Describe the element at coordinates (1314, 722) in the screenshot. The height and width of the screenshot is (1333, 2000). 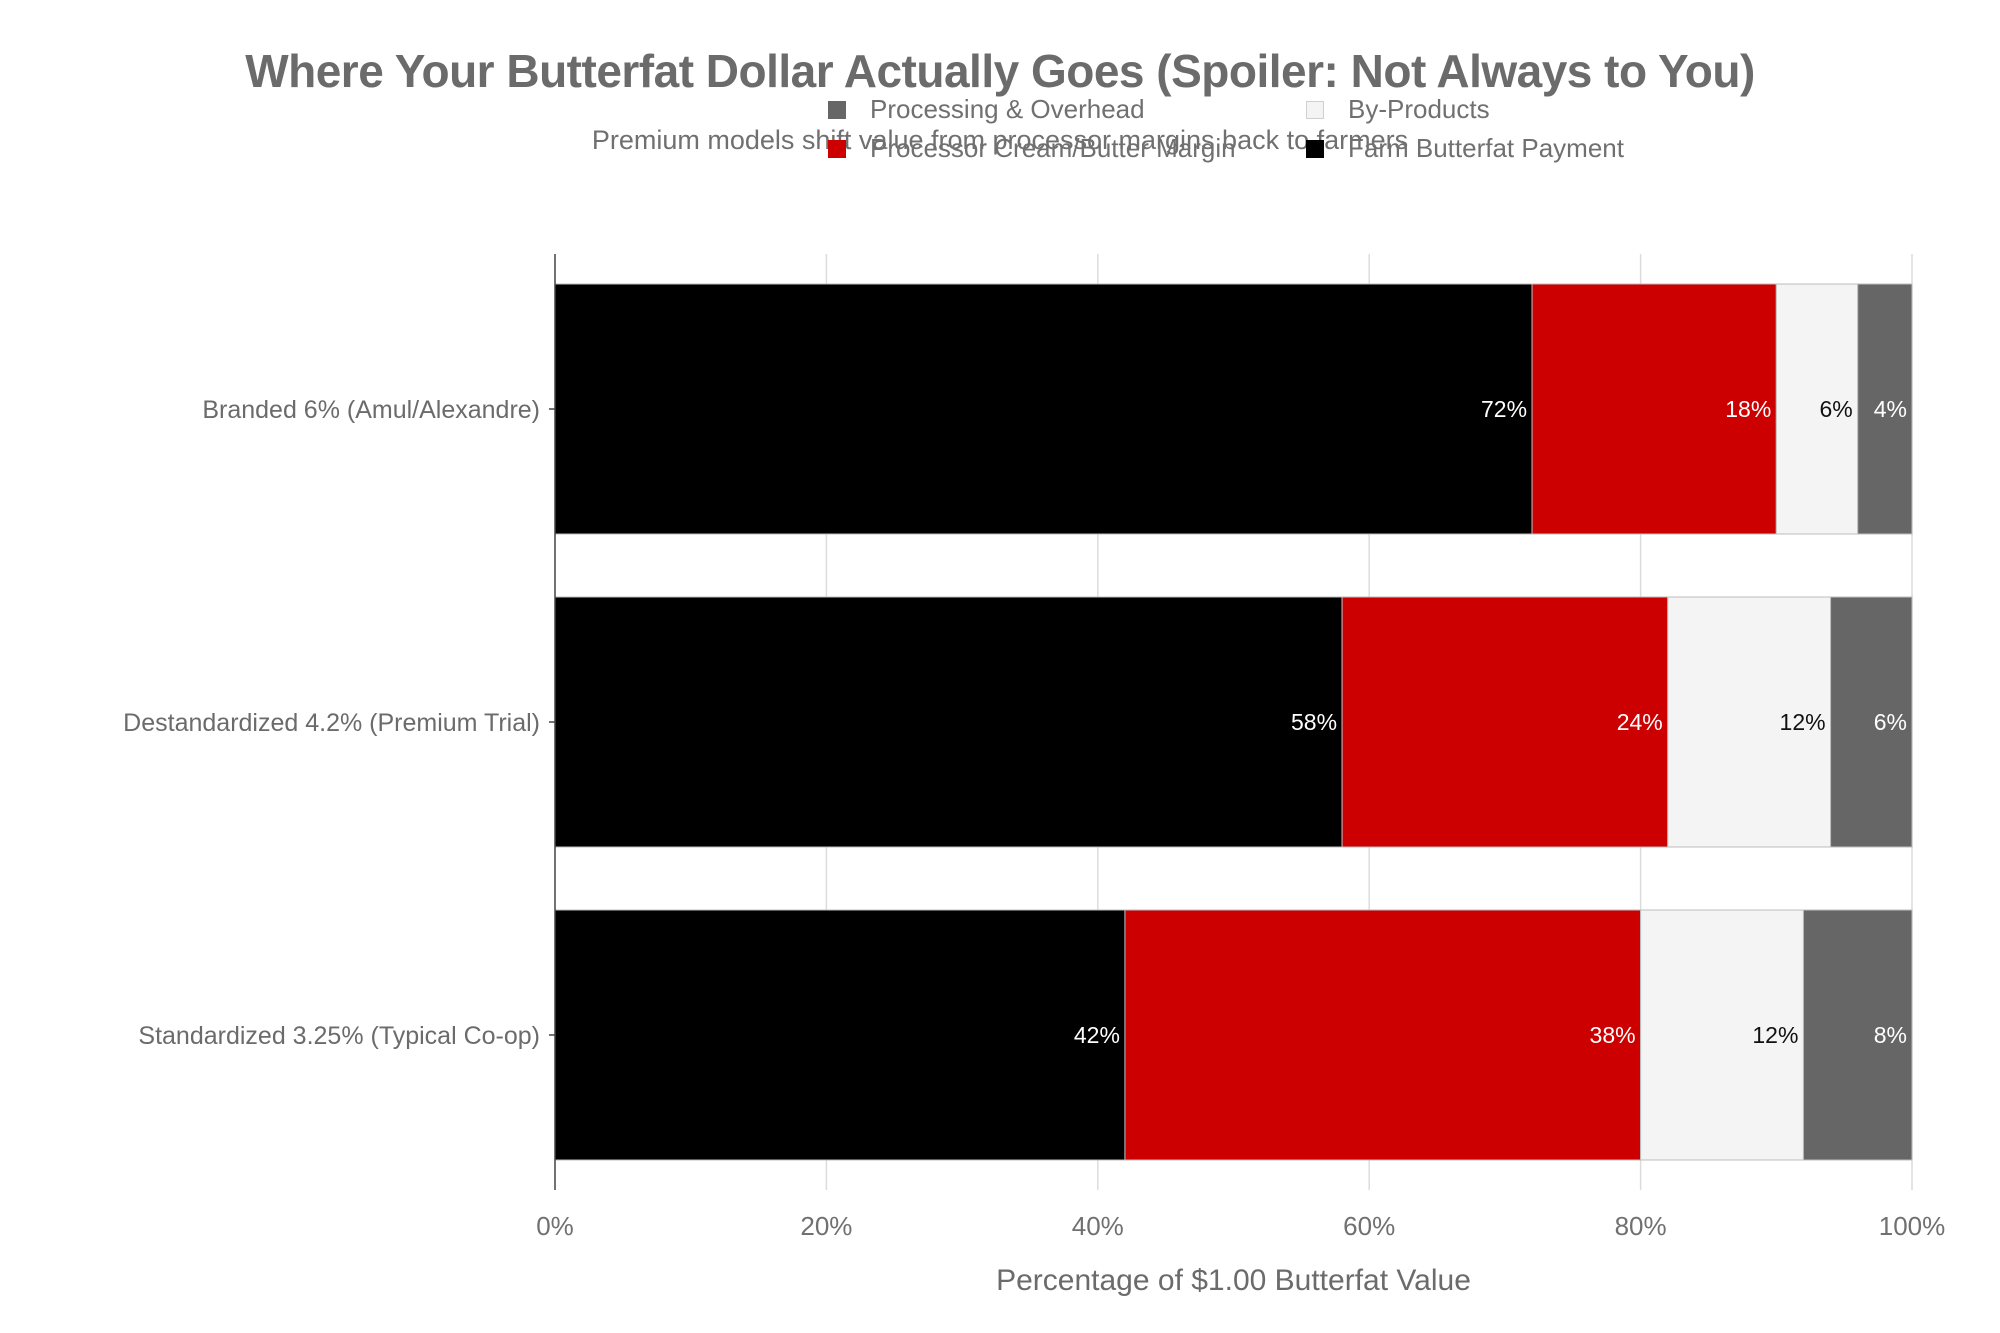
I see `data-label: 58%` at that location.